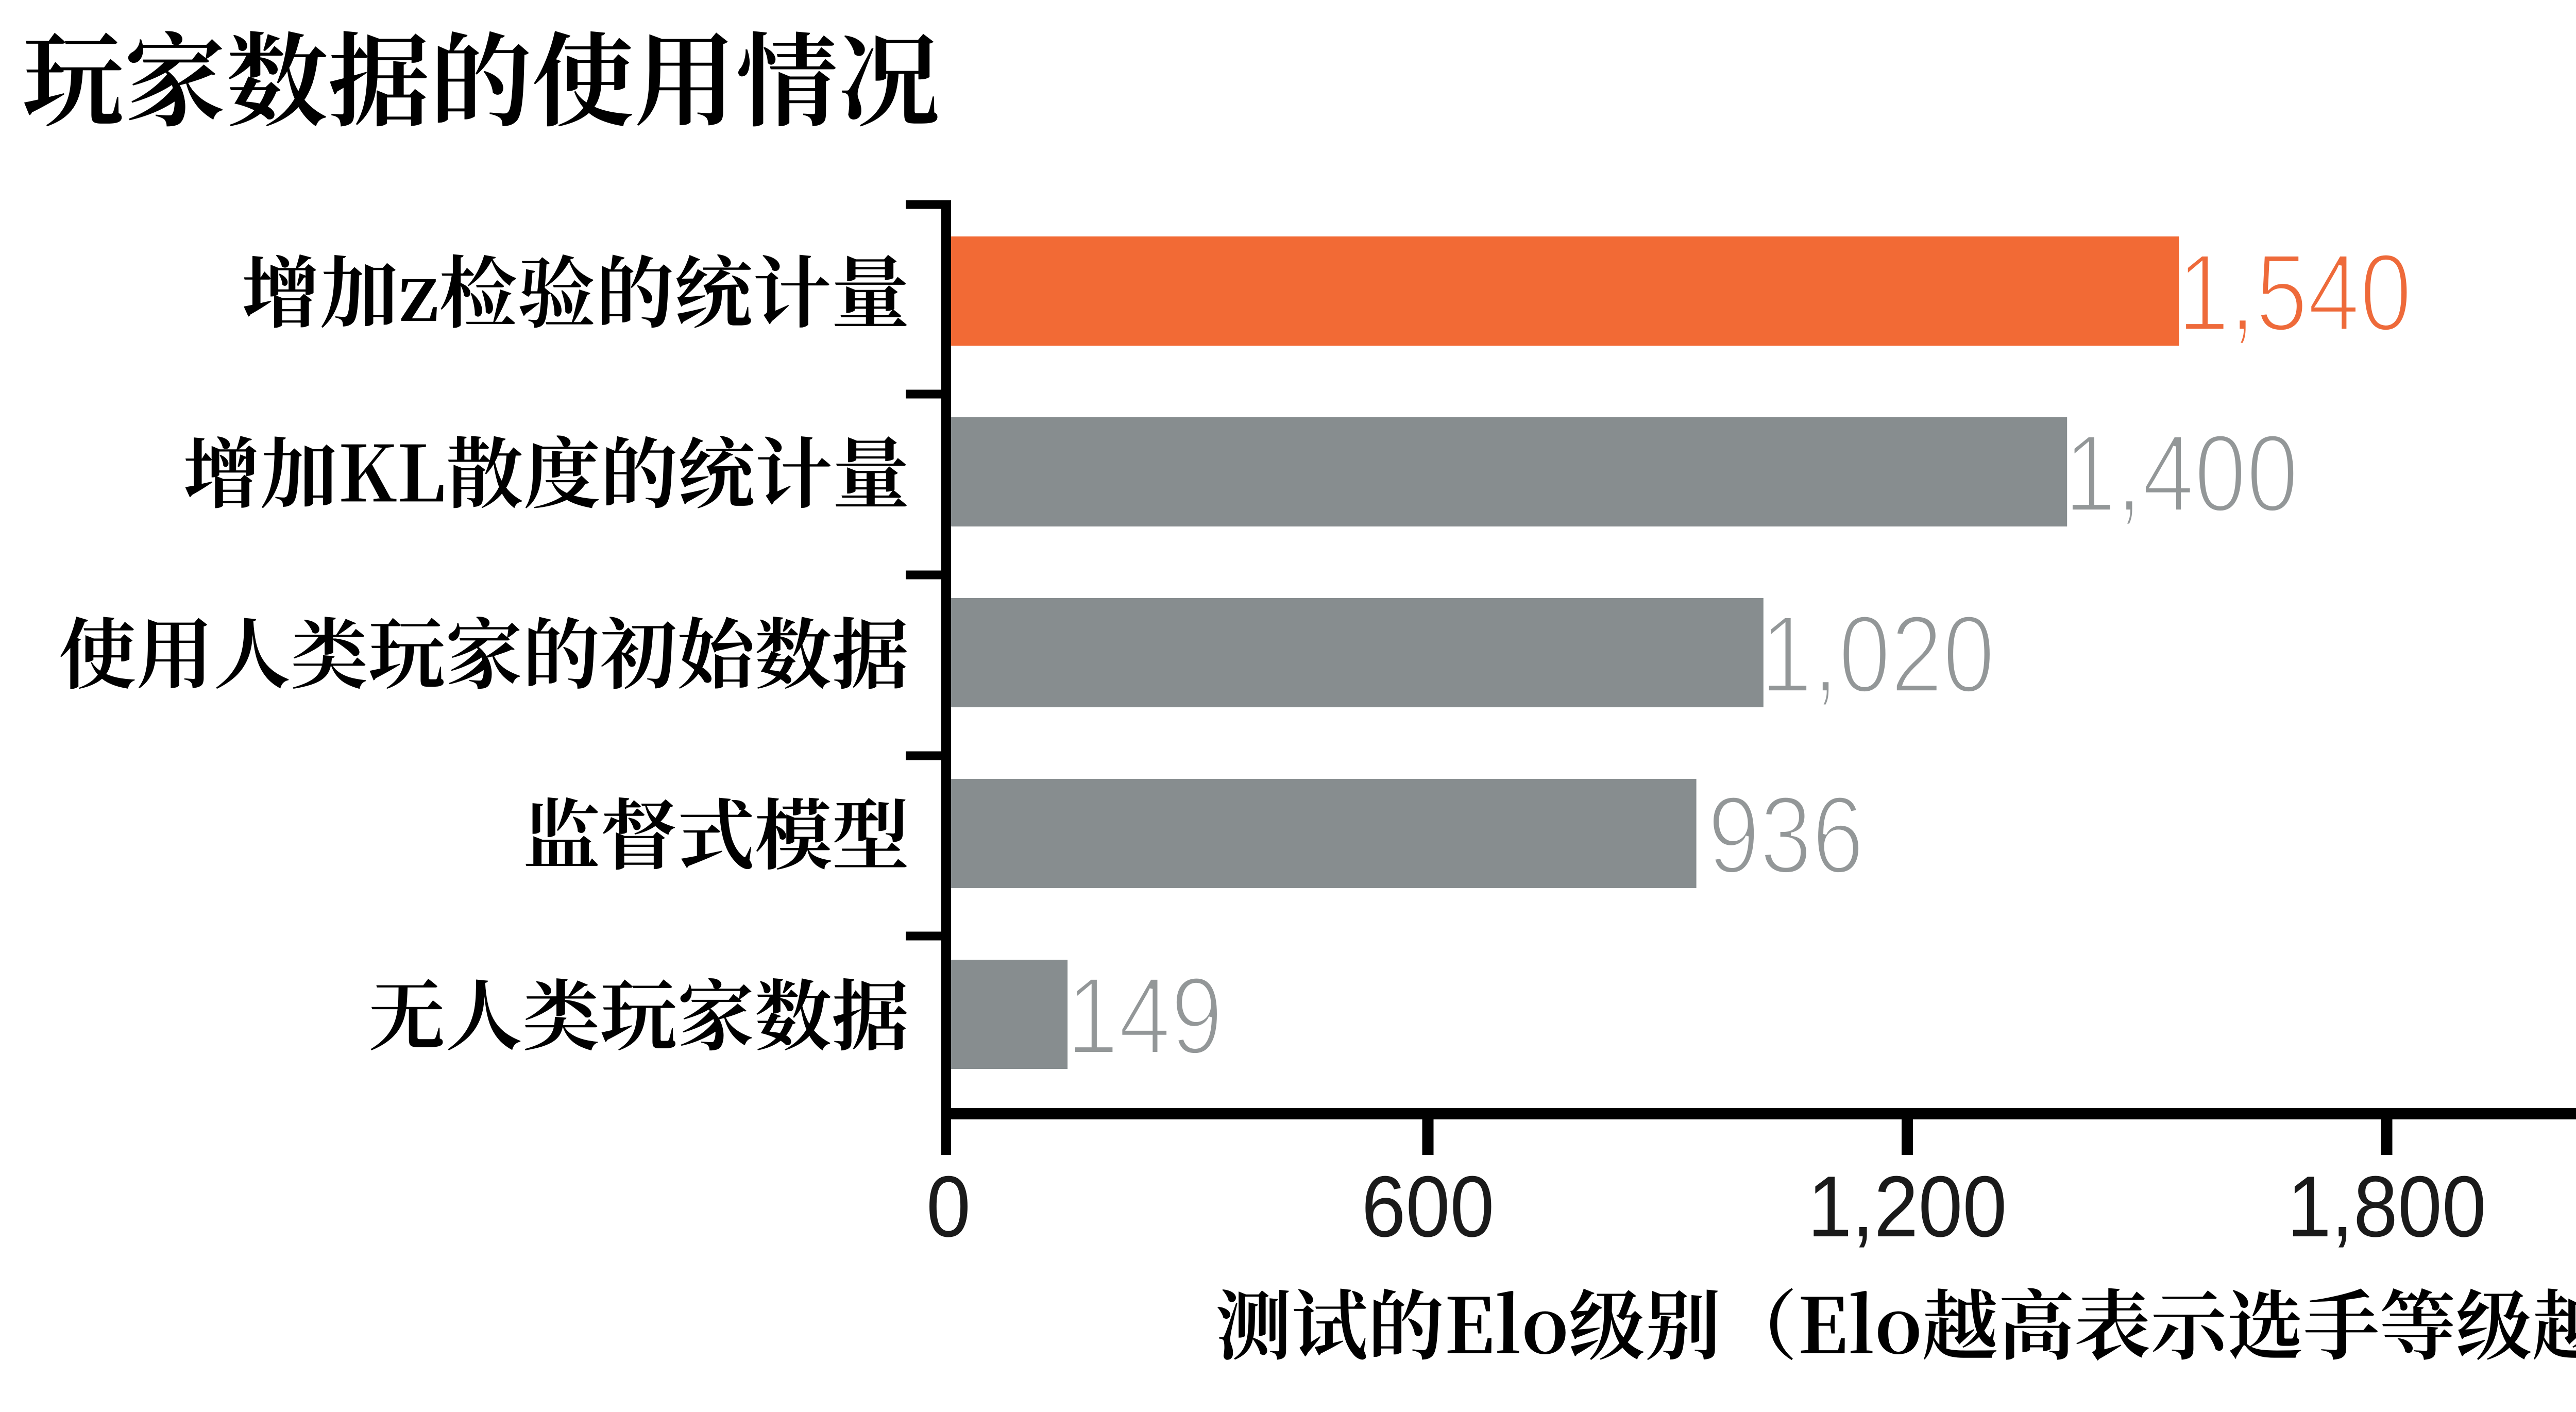 The image size is (2576, 1412). Describe the element at coordinates (1144, 1016) in the screenshot. I see `svg-text: 149` at that location.